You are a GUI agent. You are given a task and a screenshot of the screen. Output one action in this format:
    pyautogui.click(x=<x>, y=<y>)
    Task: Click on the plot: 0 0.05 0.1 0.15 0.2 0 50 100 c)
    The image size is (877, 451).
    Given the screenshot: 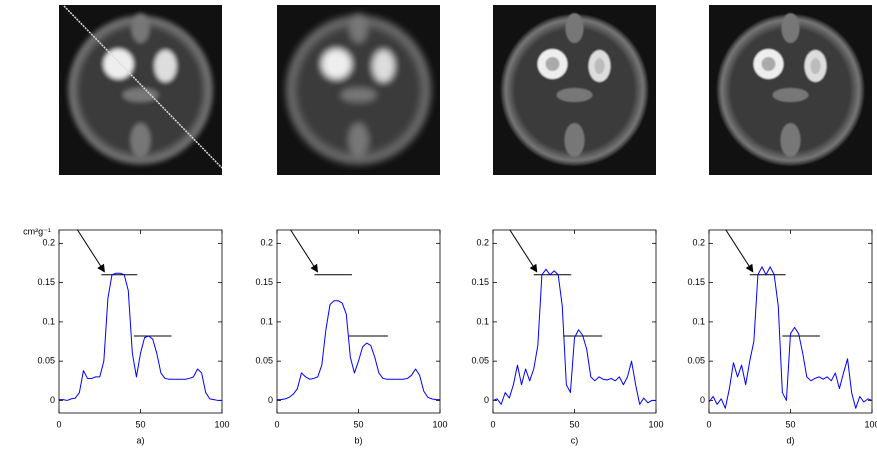 What is the action you would take?
    pyautogui.click(x=567, y=337)
    